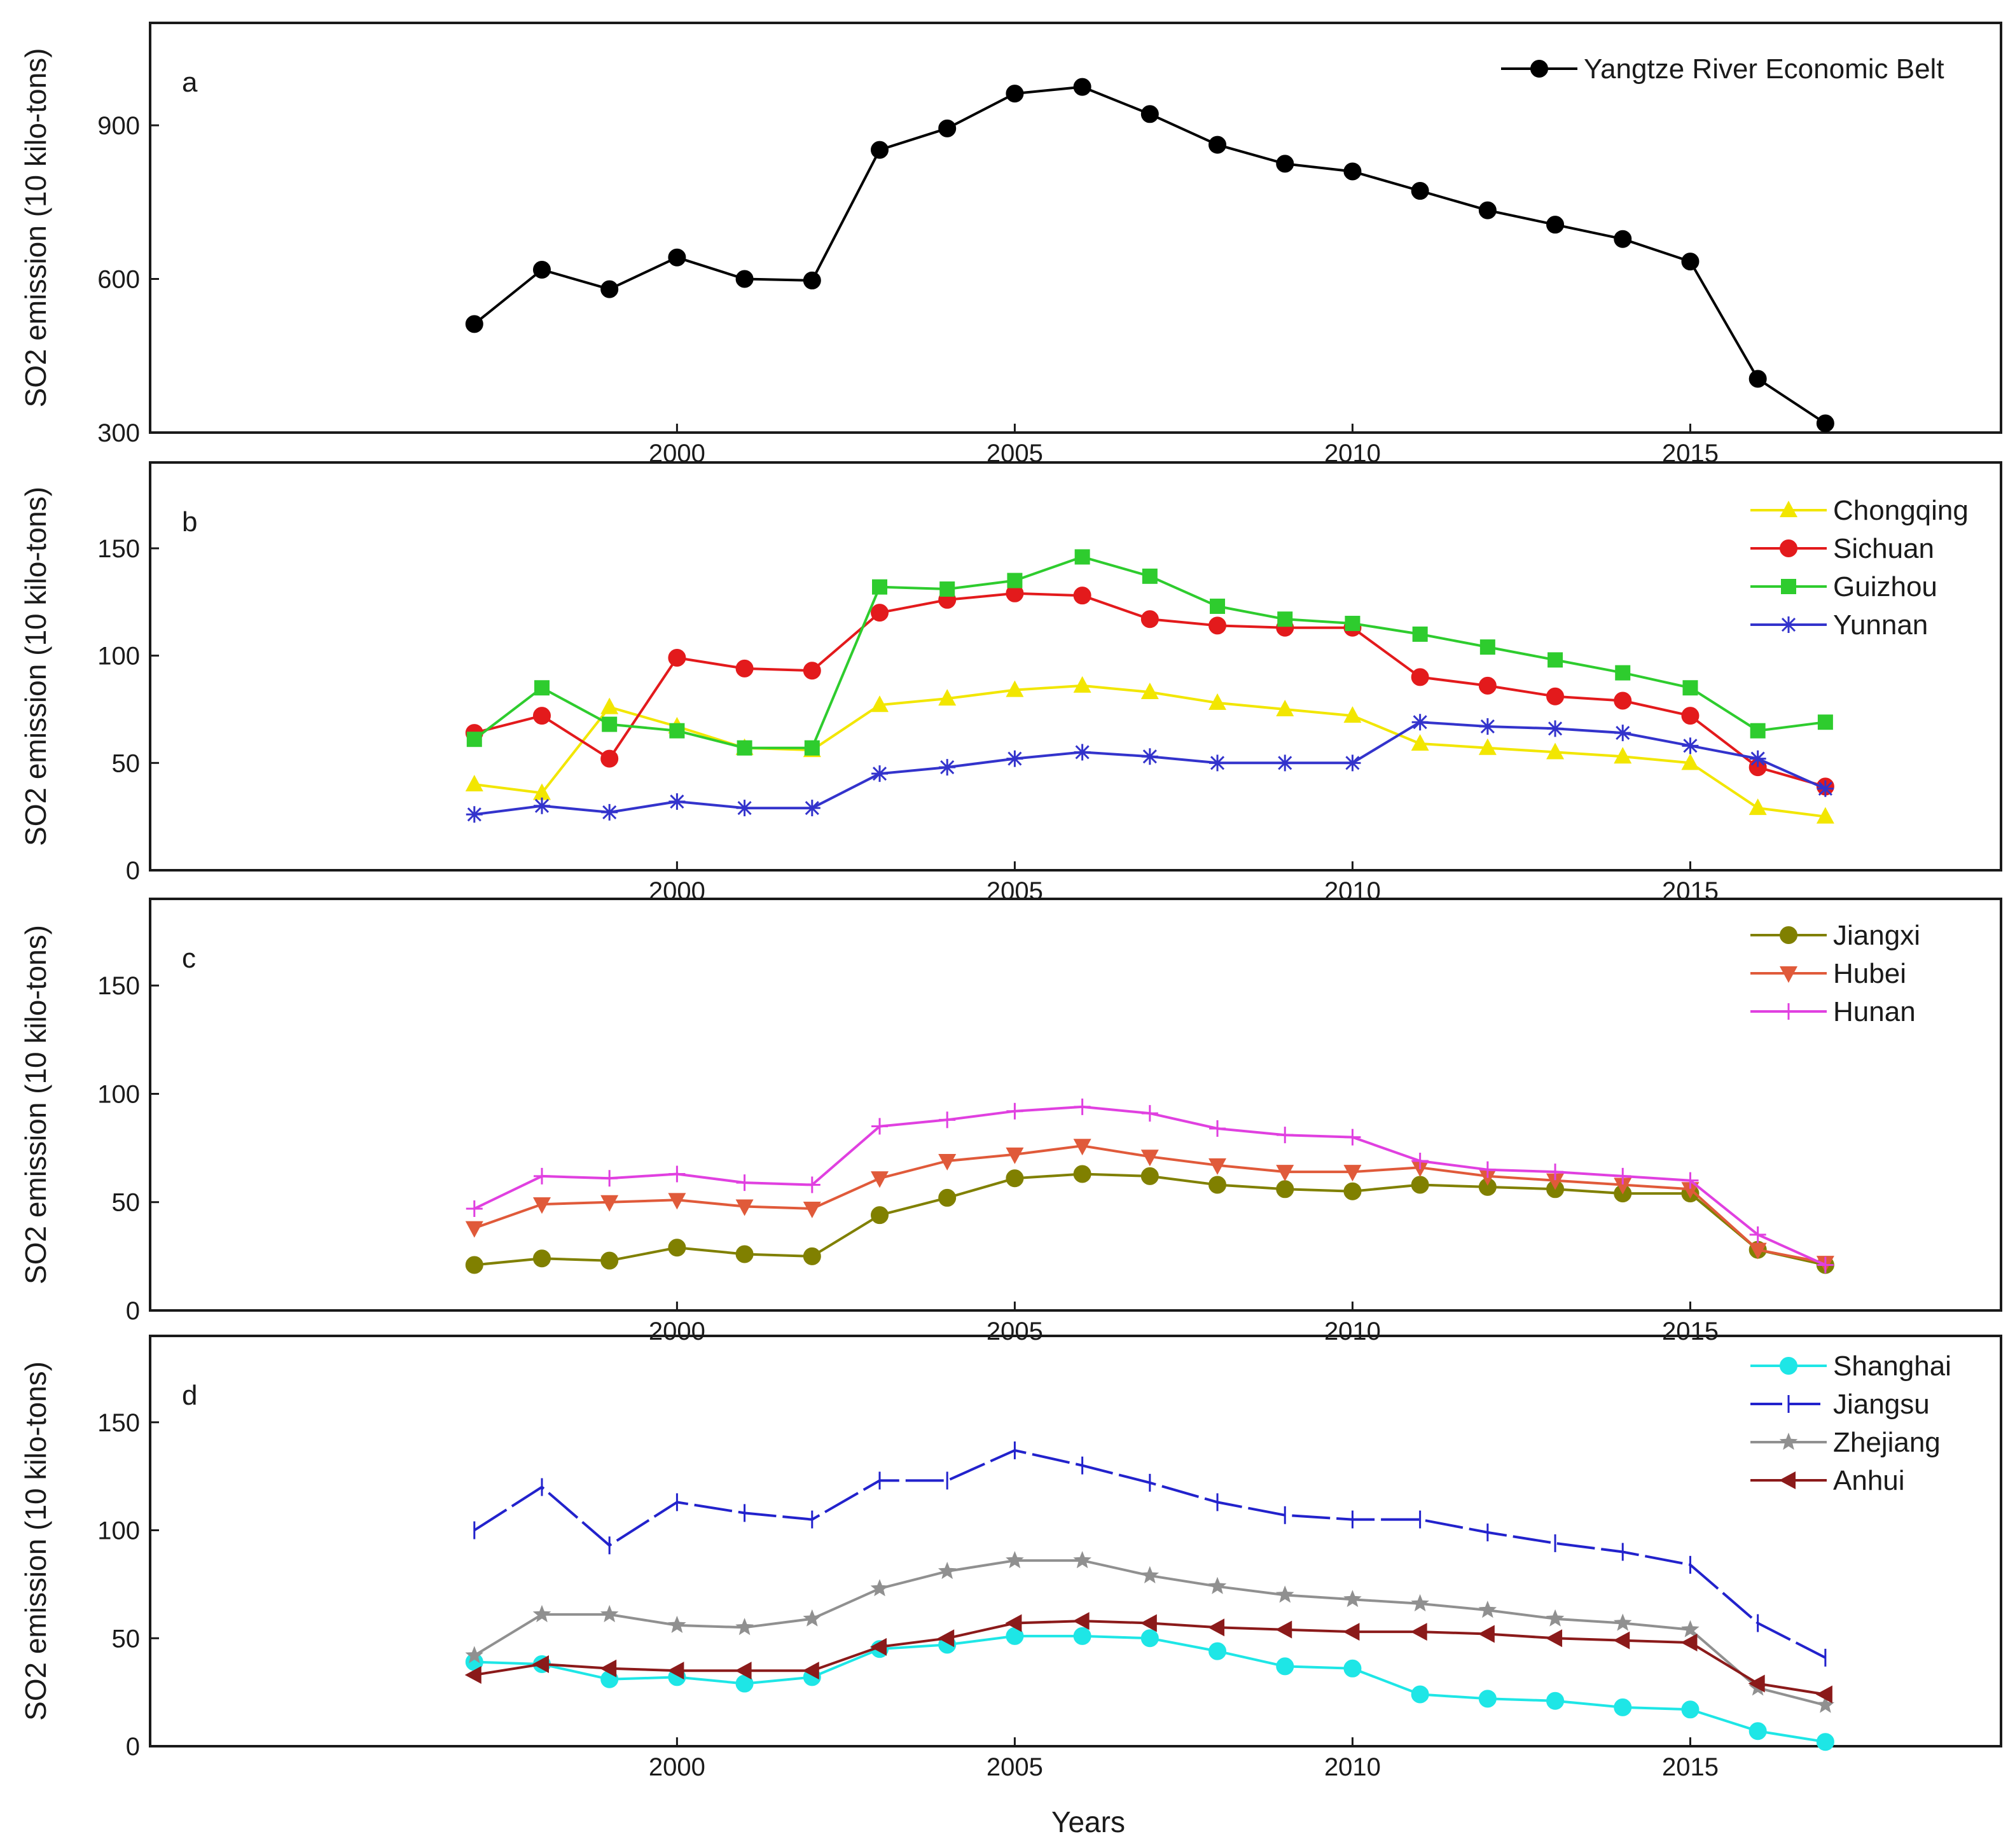 This screenshot has width=2015, height=1848. What do you see at coordinates (1840, 1404) in the screenshot?
I see `legend-entry: Jiangsu` at bounding box center [1840, 1404].